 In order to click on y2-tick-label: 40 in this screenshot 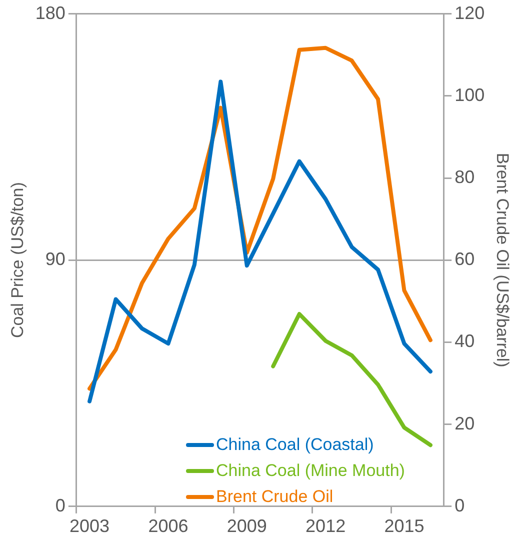, I will do `click(464, 341)`.